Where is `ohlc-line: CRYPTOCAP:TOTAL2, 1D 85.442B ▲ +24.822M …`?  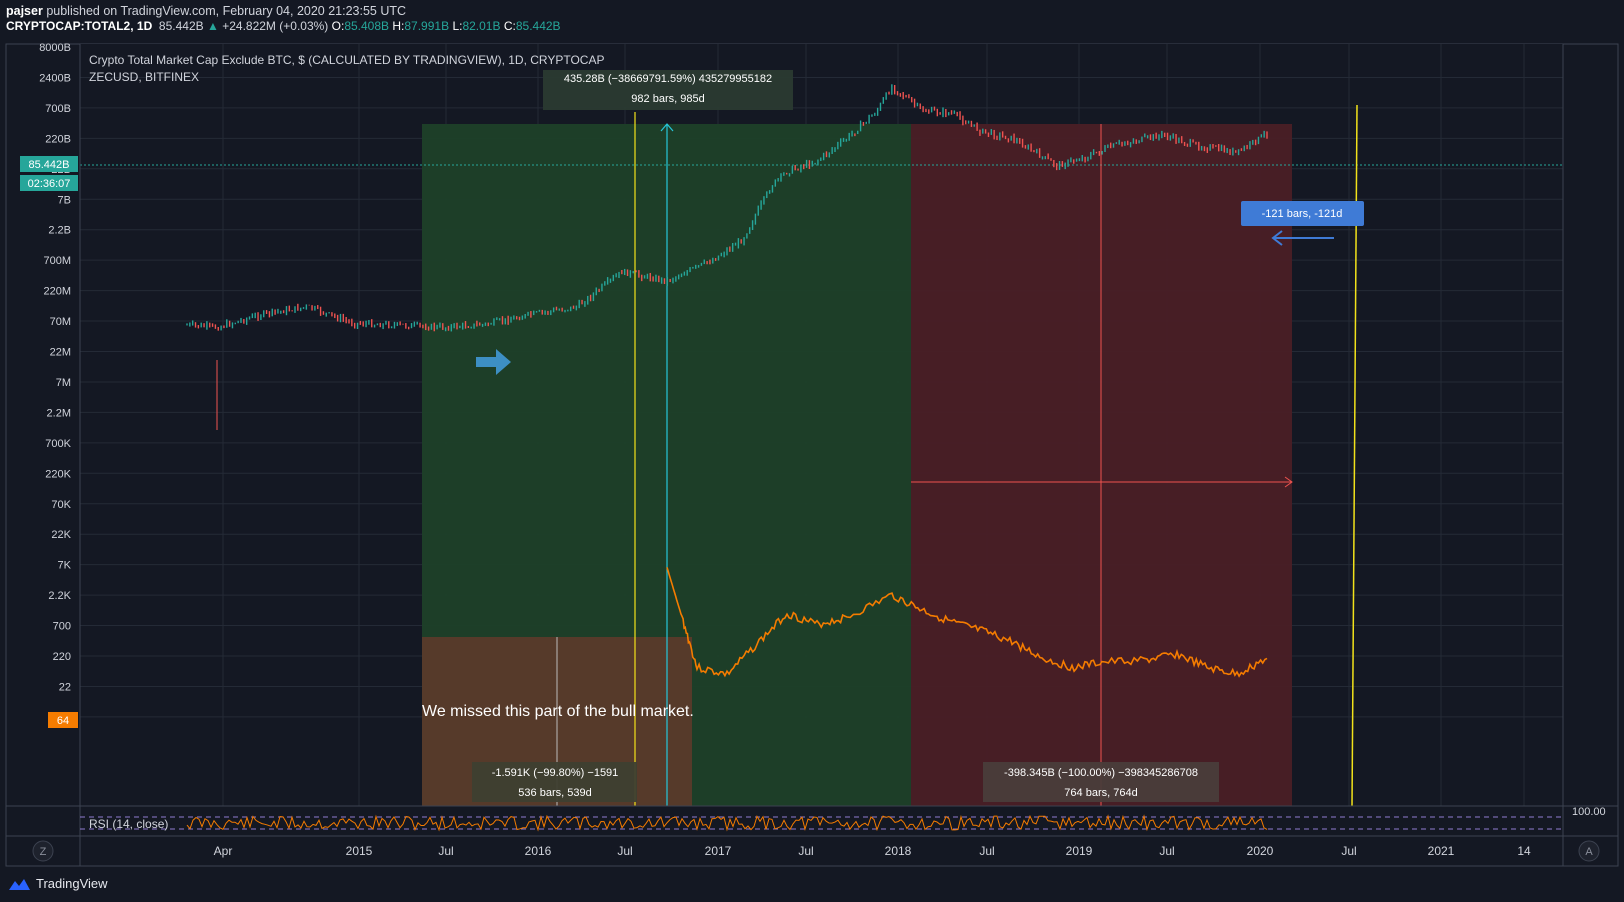
ohlc-line: CRYPTOCAP:TOTAL2, 1D 85.442B ▲ +24.822M … is located at coordinates (283, 26).